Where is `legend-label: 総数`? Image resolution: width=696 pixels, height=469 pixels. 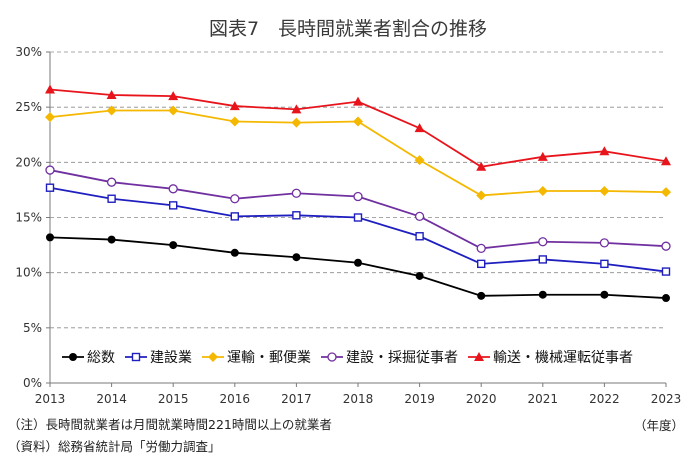
legend-label: 総数 is located at coordinates (101, 358).